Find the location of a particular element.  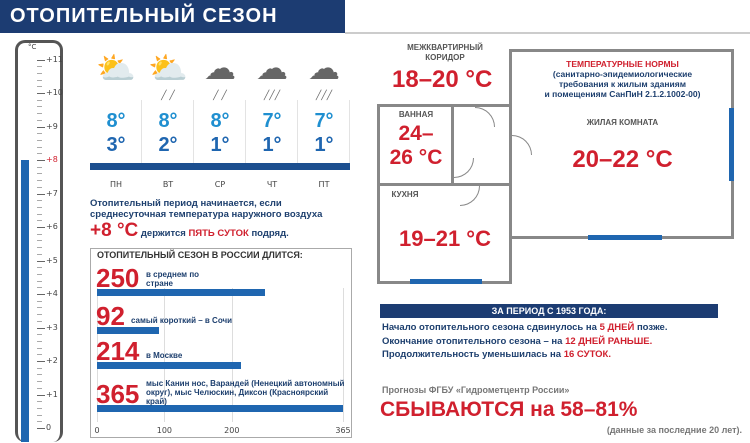

bar-value: 92 is located at coordinates (110, 316).